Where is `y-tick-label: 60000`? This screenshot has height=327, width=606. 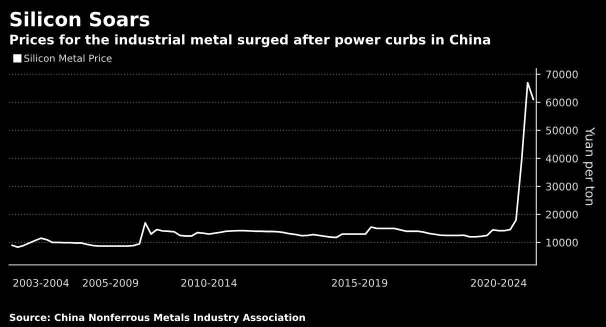
y-tick-label: 60000 is located at coordinates (562, 102).